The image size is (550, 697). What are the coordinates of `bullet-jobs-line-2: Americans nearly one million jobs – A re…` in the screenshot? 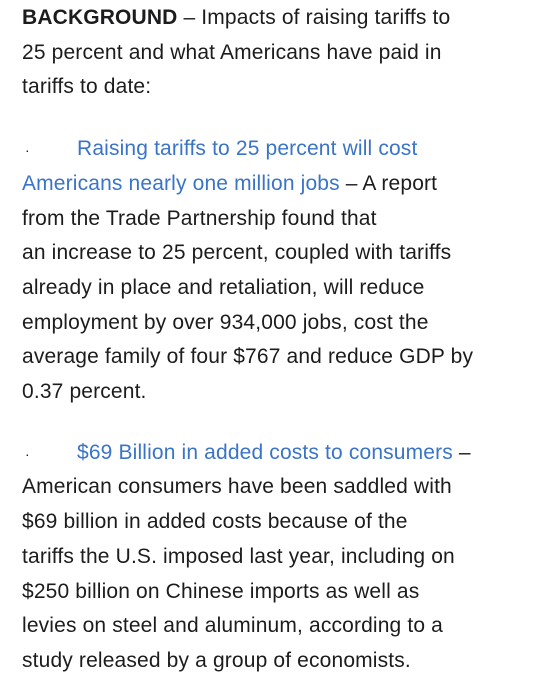 It's located at (282, 184).